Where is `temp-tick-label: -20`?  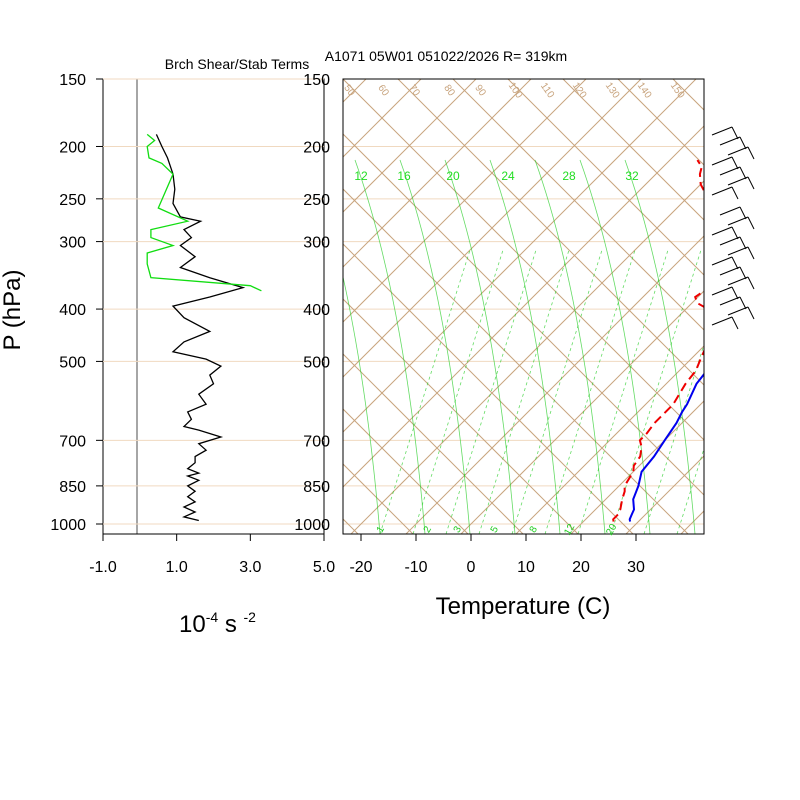 temp-tick-label: -20 is located at coordinates (360, 567).